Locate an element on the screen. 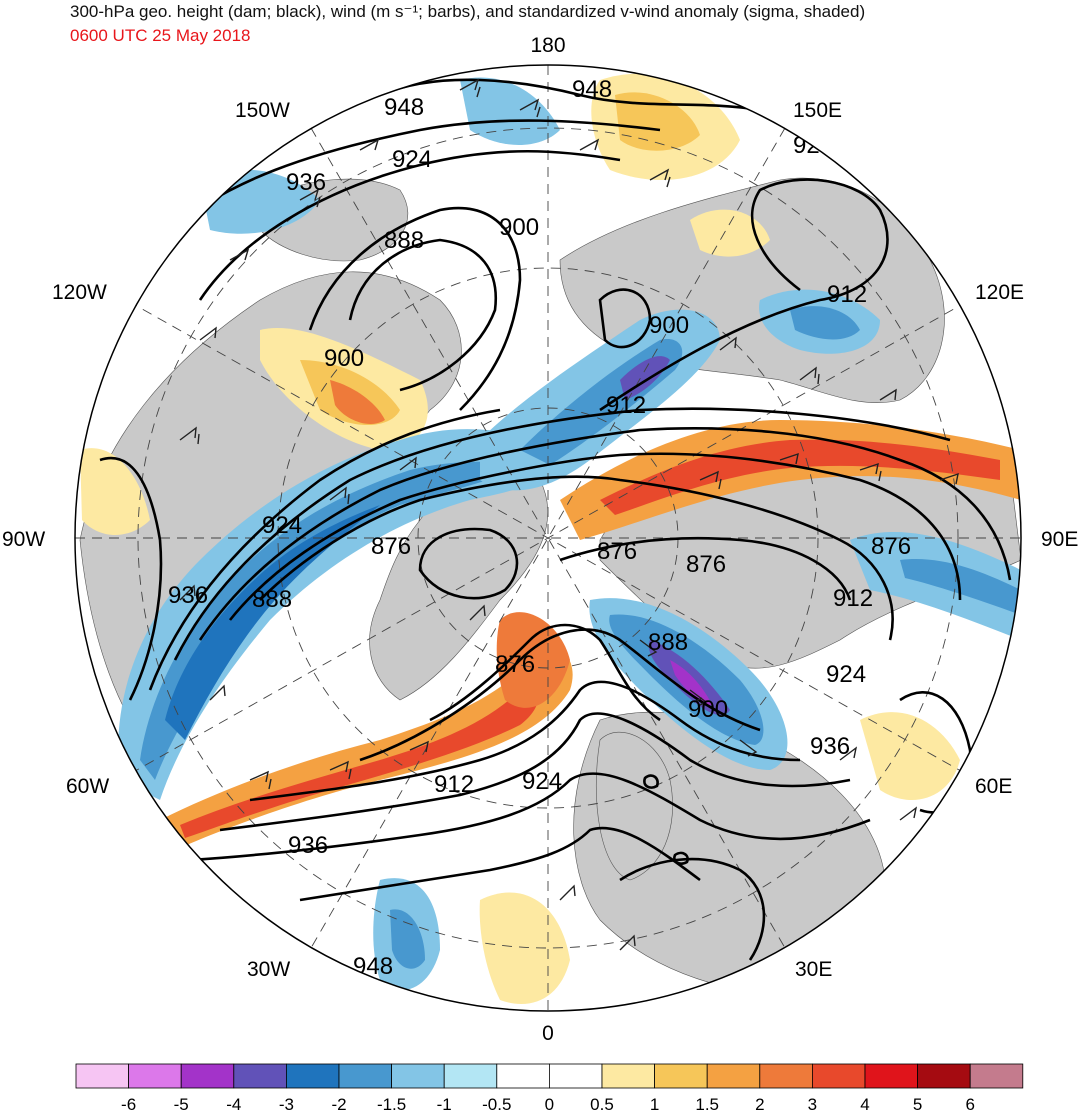  lon-label-60w: 60W is located at coordinates (87, 786).